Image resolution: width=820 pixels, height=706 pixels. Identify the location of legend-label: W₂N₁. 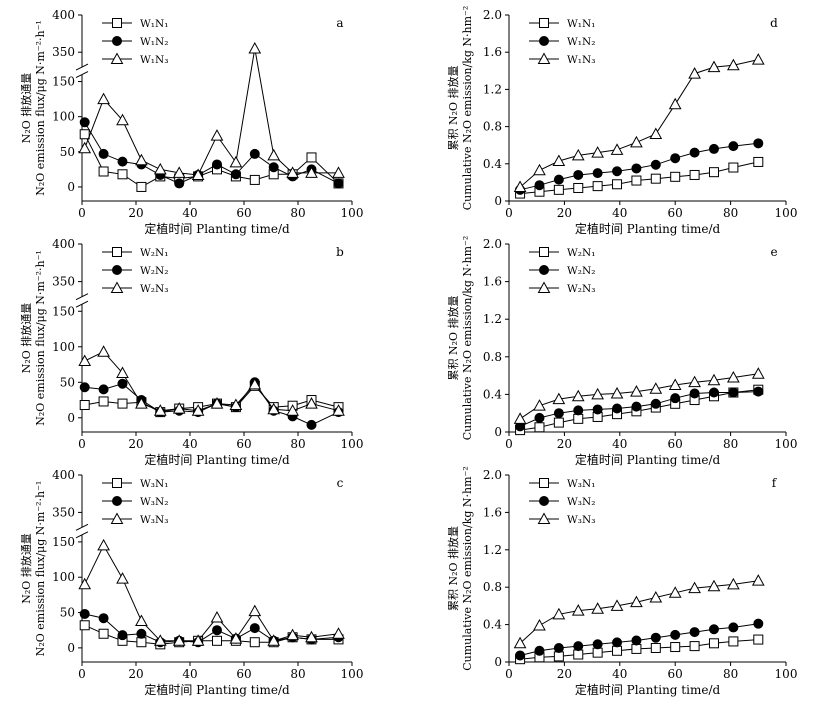
(581, 253).